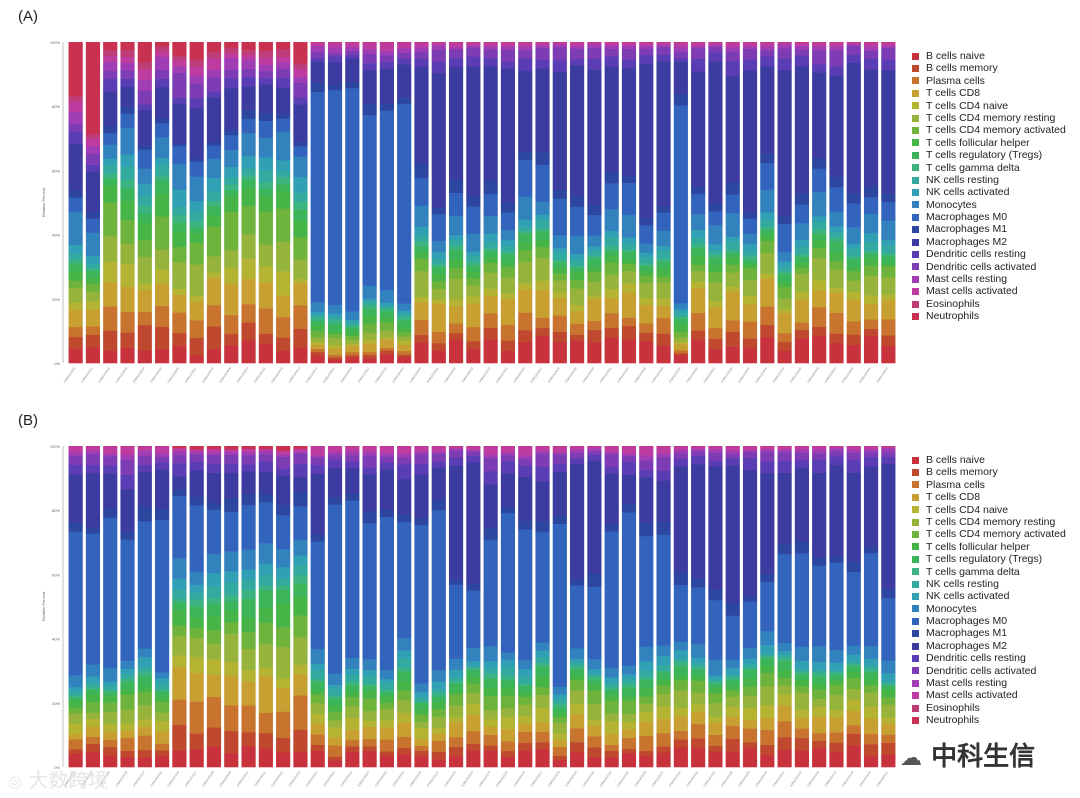 This screenshot has height=798, width=1080. Describe the element at coordinates (984, 559) in the screenshot. I see `legend-label: T cells regulatory (Tregs)` at that location.